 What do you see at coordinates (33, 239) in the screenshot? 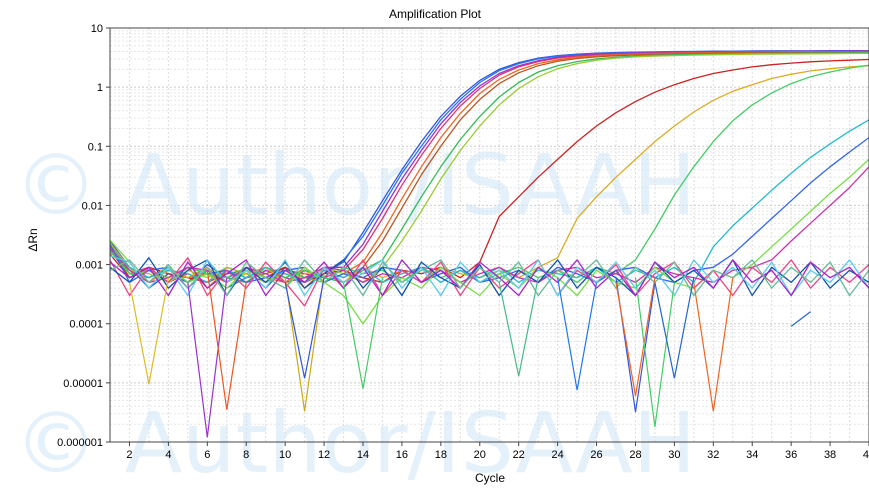
I see `y-axis-title: ΔRn` at bounding box center [33, 239].